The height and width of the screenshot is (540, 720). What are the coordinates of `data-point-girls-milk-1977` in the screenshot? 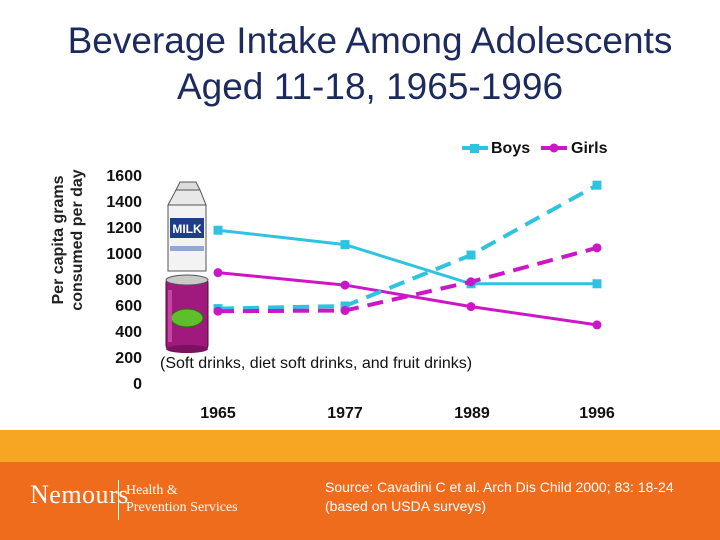 It's located at (345, 285).